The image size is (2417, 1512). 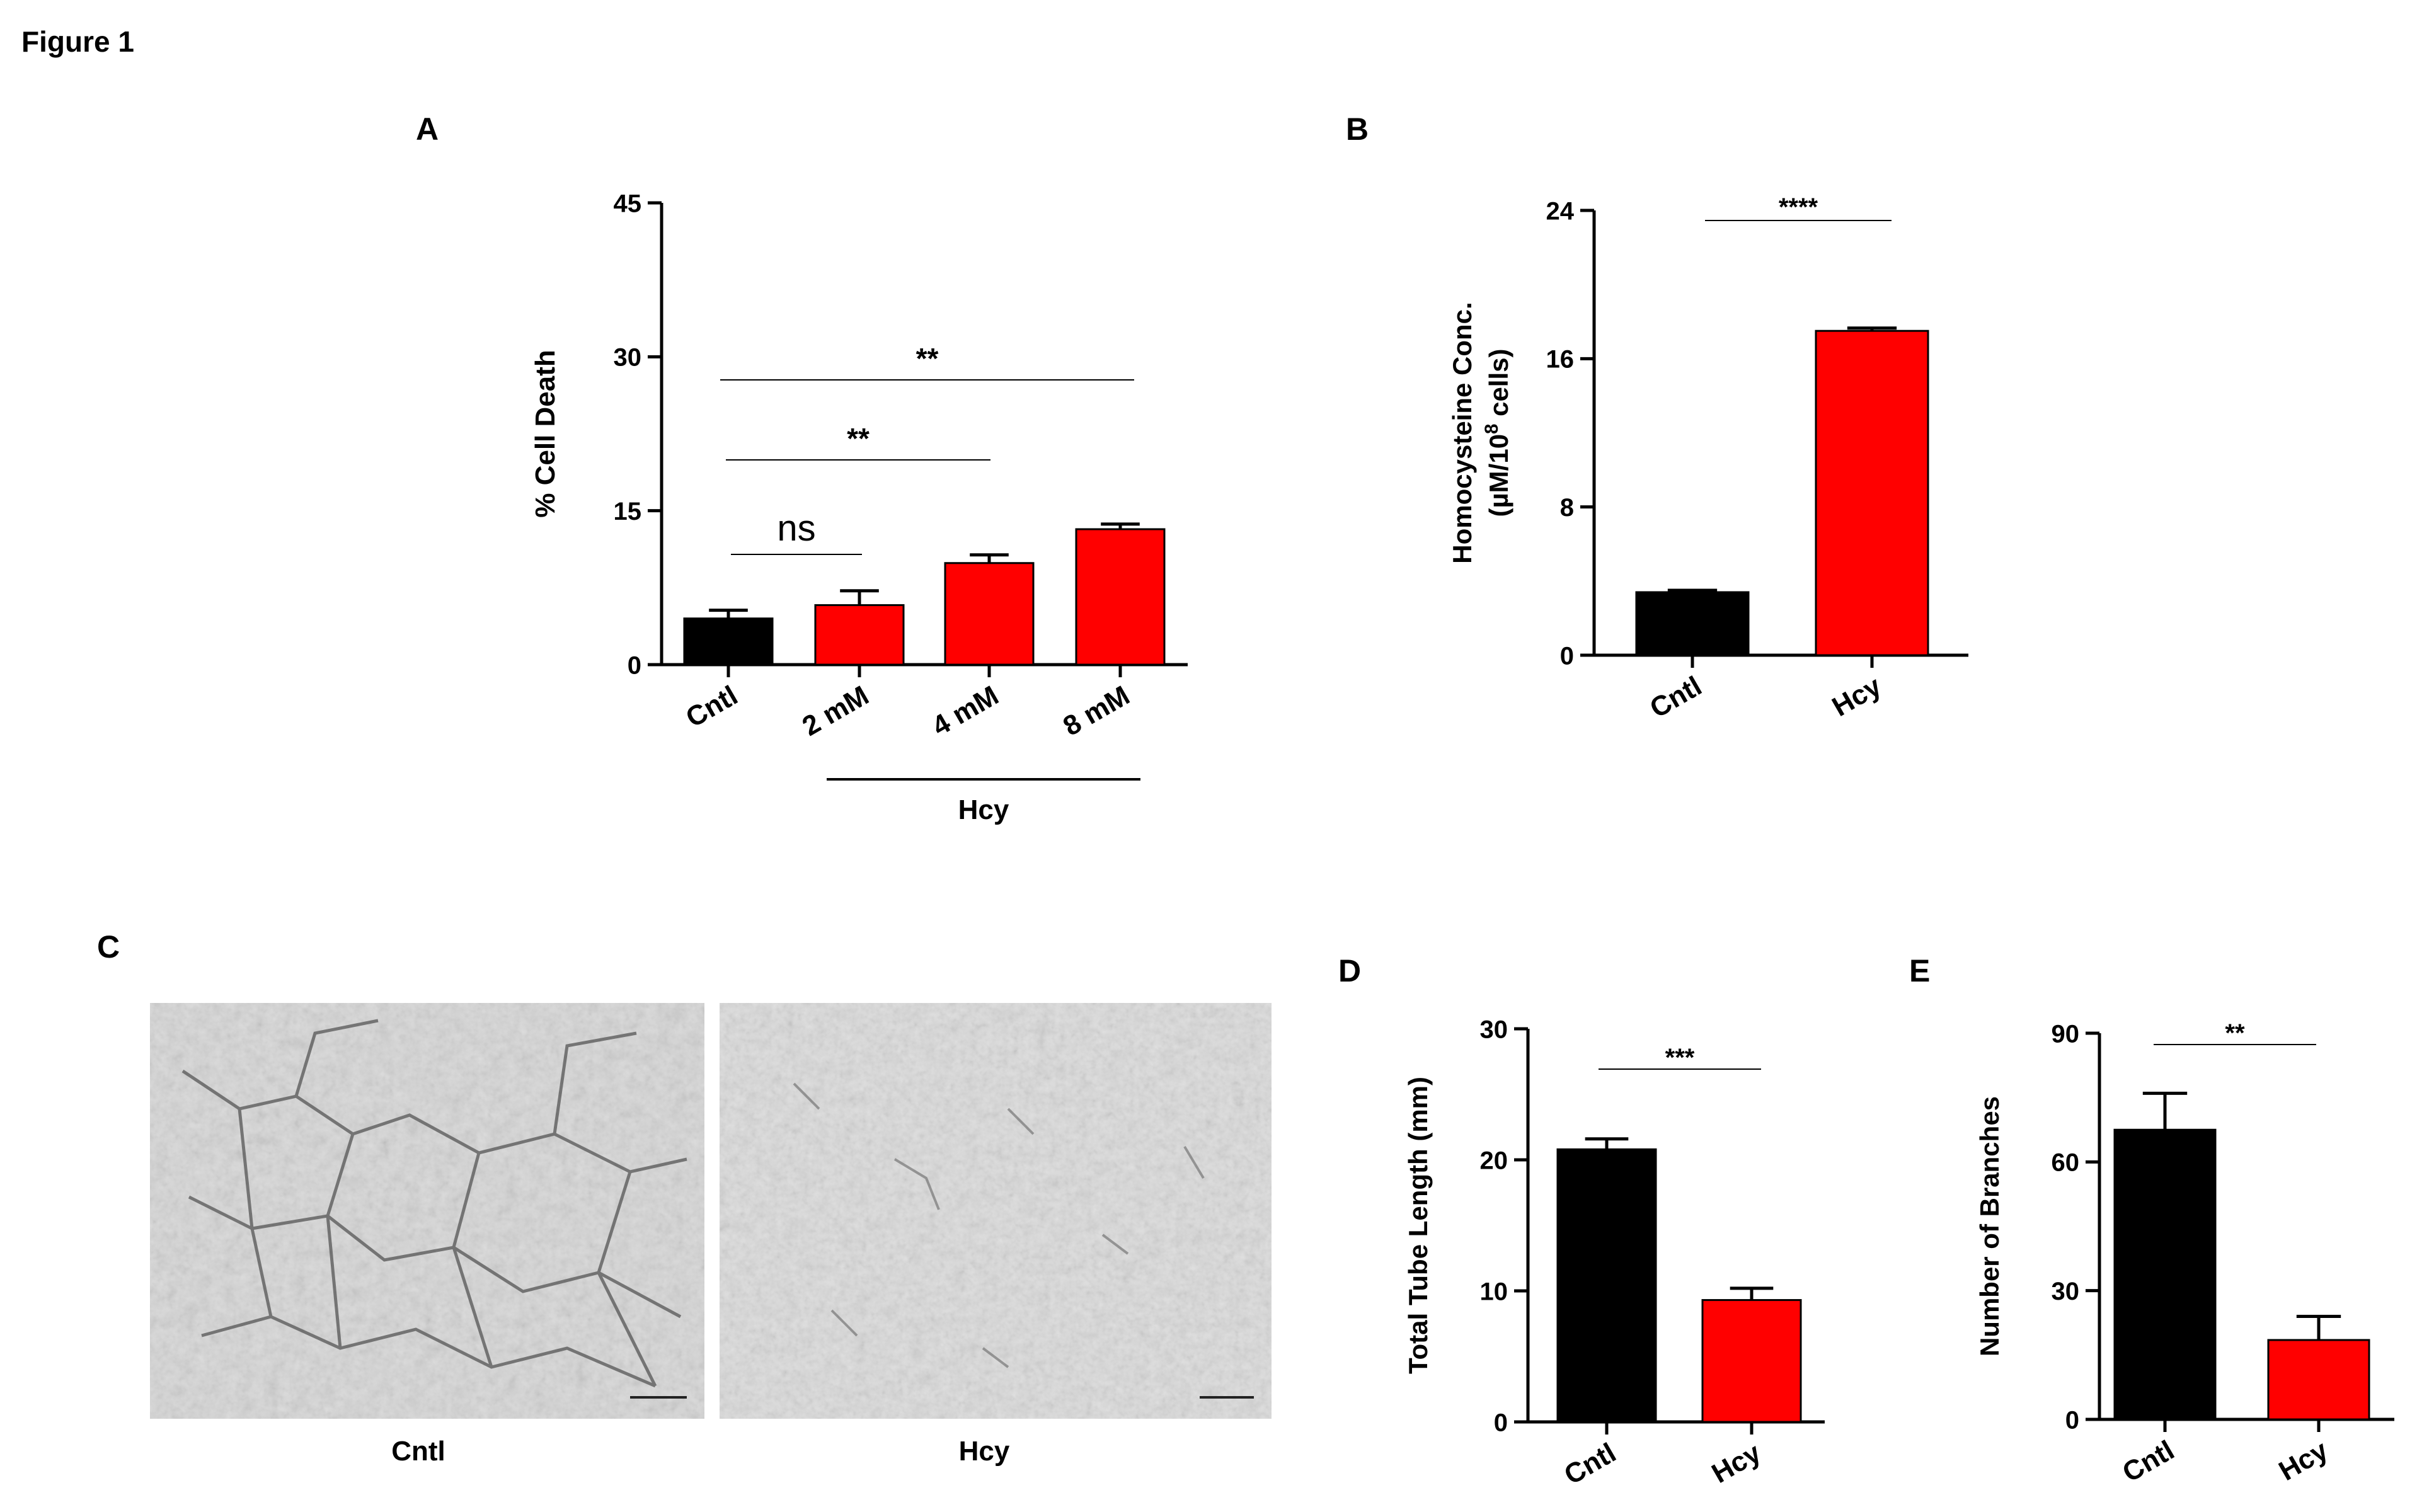 What do you see at coordinates (2072, 1420) in the screenshot?
I see `chart-e-y-tick-label: 0` at bounding box center [2072, 1420].